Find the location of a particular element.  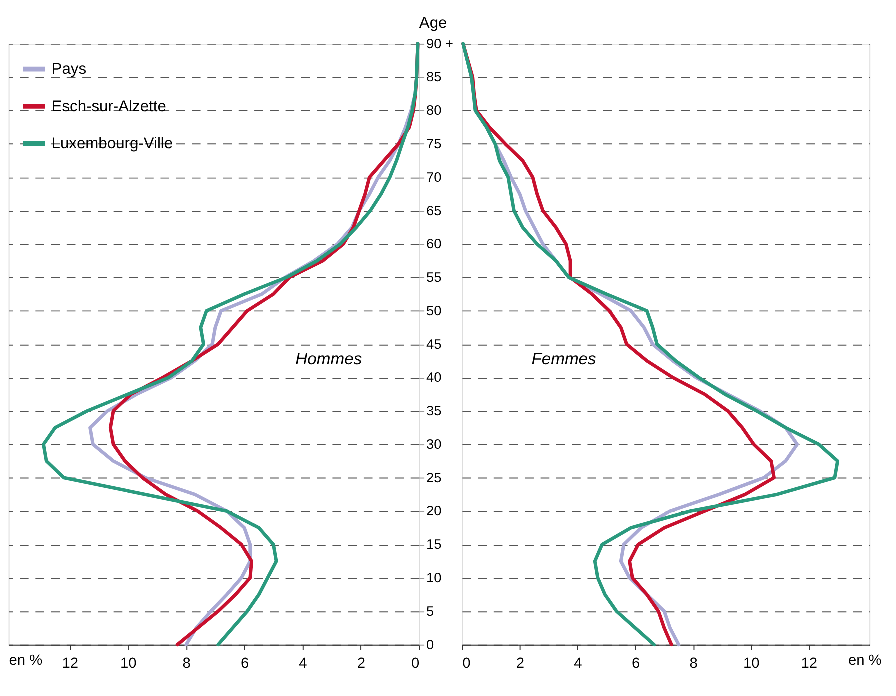

annotation: Hommes is located at coordinates (329, 358).